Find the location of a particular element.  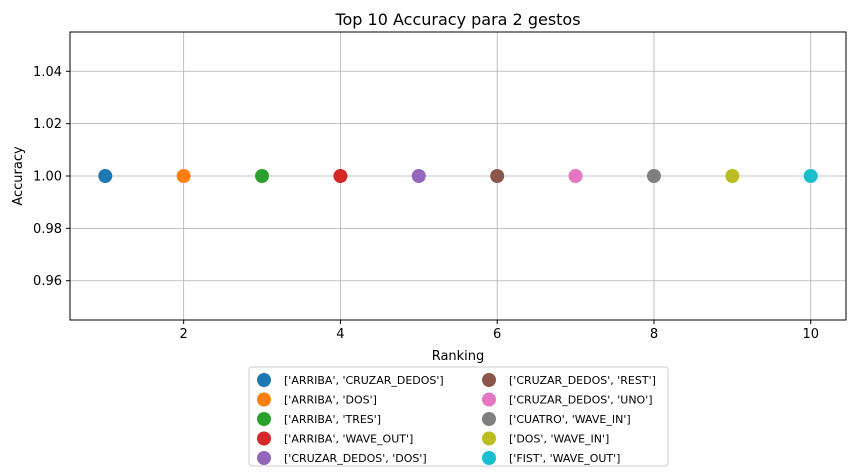

legend-frame is located at coordinates (458, 416).